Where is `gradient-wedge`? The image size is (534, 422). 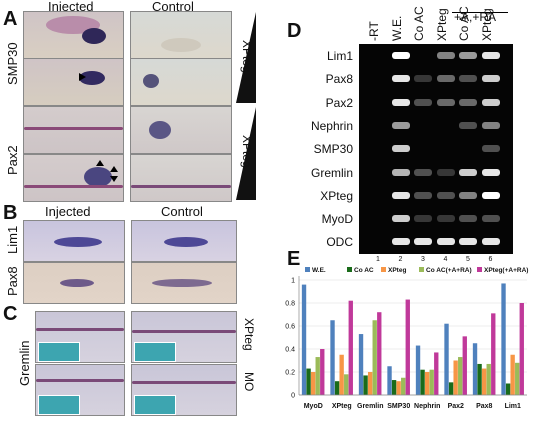
gradient-wedge is located at coordinates (246, 153).